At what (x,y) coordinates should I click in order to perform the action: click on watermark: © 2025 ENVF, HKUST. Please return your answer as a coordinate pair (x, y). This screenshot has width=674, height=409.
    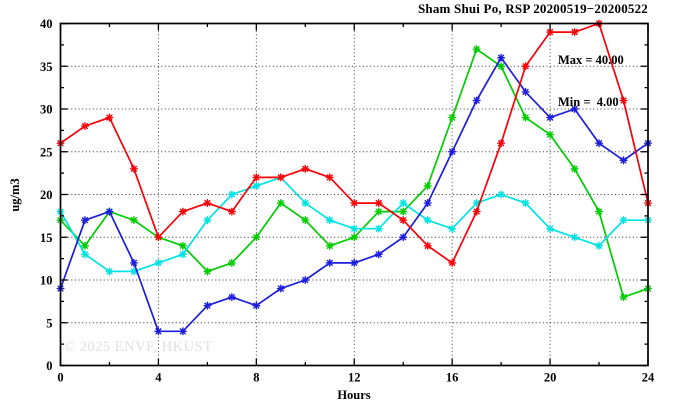
    Looking at the image, I should click on (138, 347).